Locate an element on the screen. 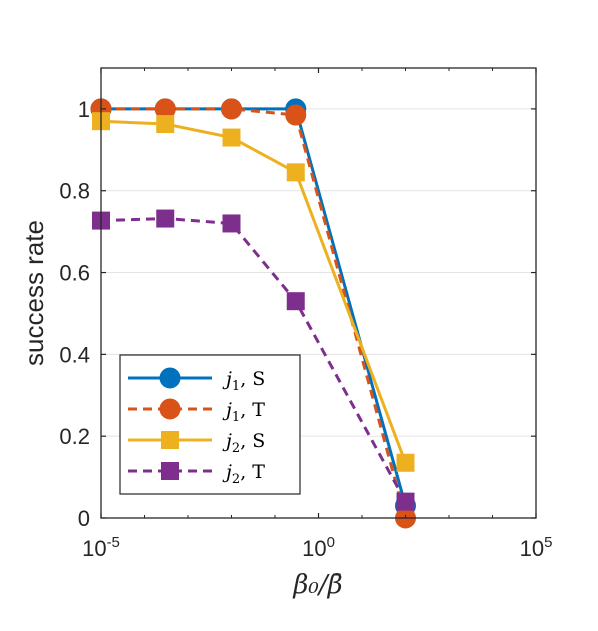 The height and width of the screenshot is (631, 598). x-tick-label: 10⁰ is located at coordinates (318, 547).